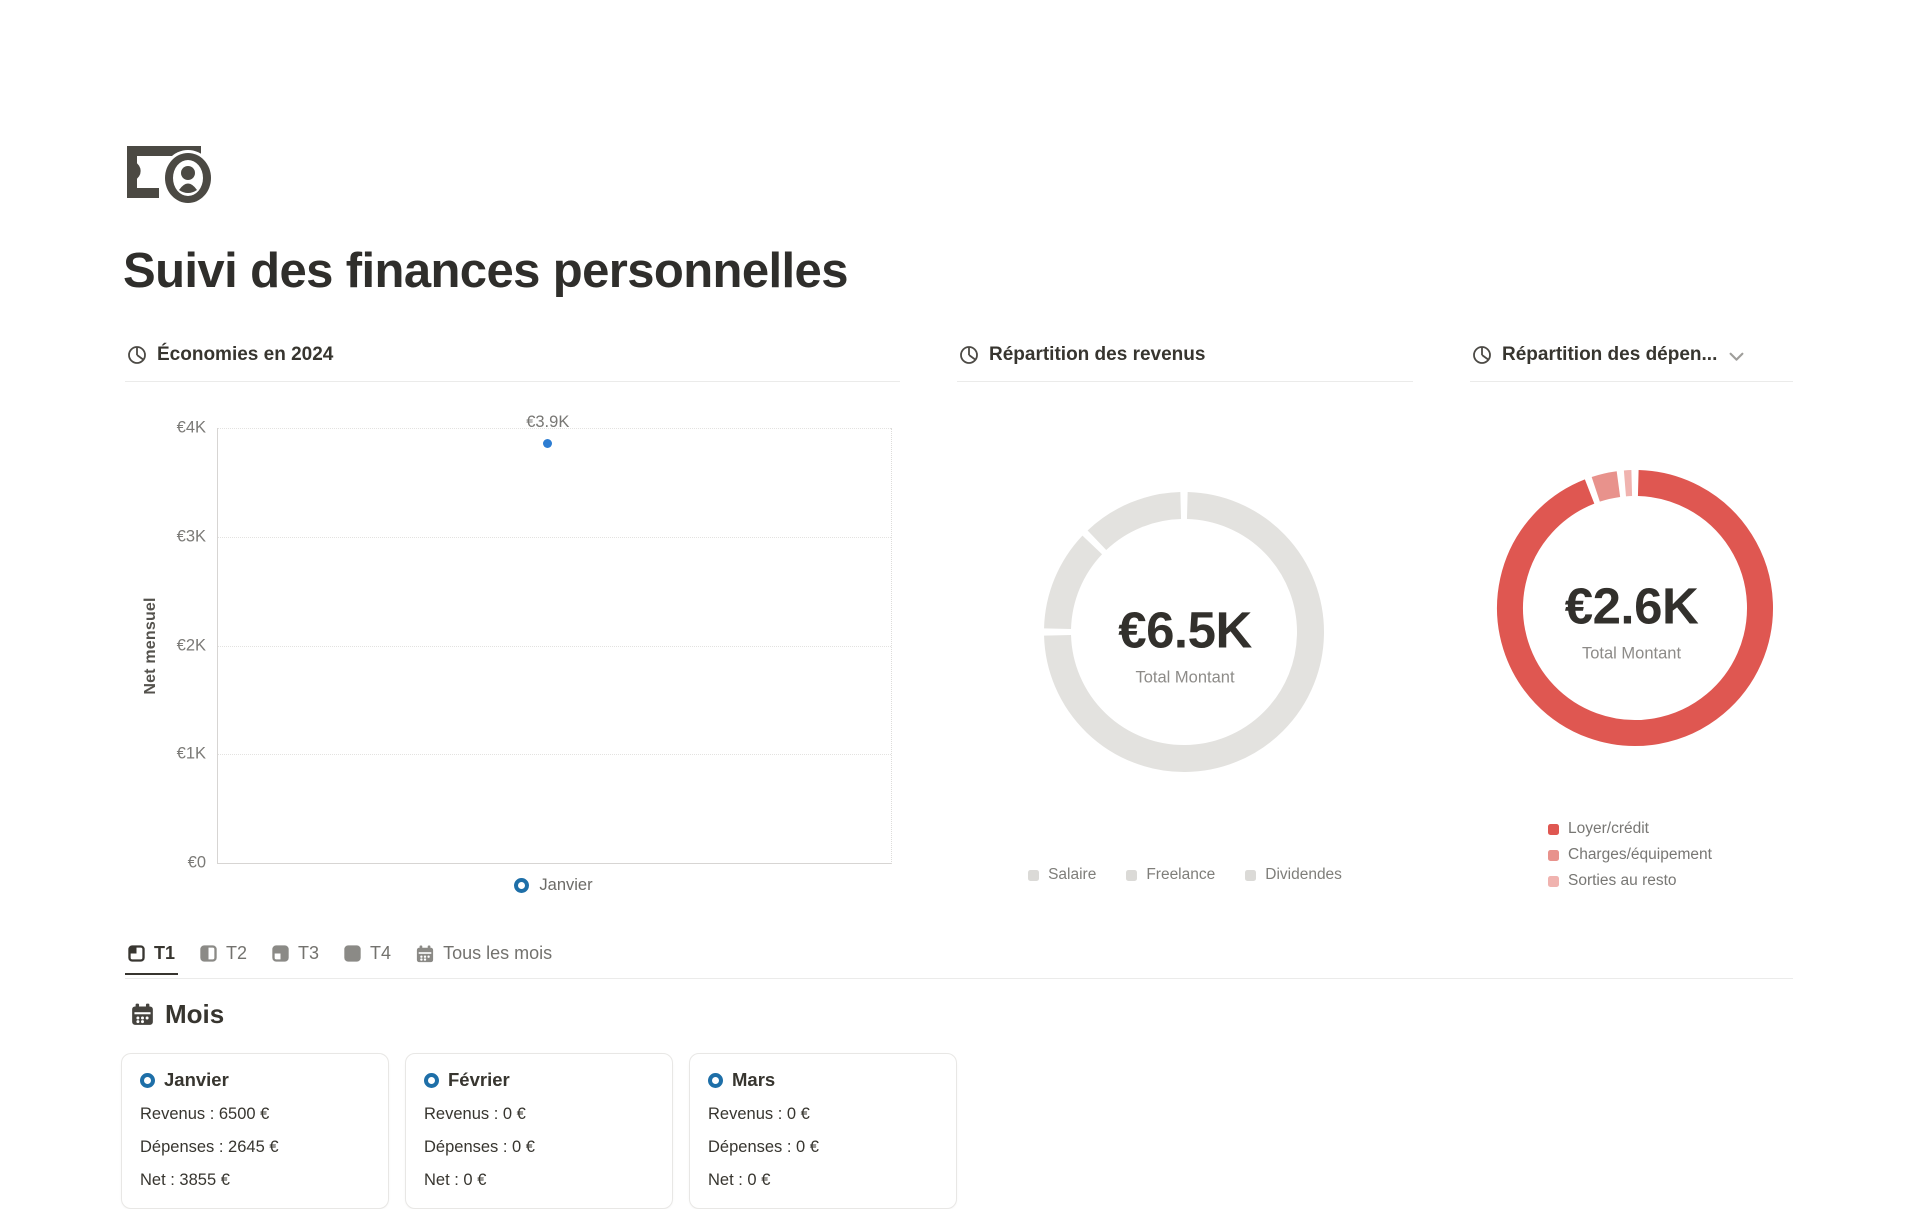 This screenshot has height=1209, width=1920. I want to click on x-legend-label: Janvier, so click(566, 885).